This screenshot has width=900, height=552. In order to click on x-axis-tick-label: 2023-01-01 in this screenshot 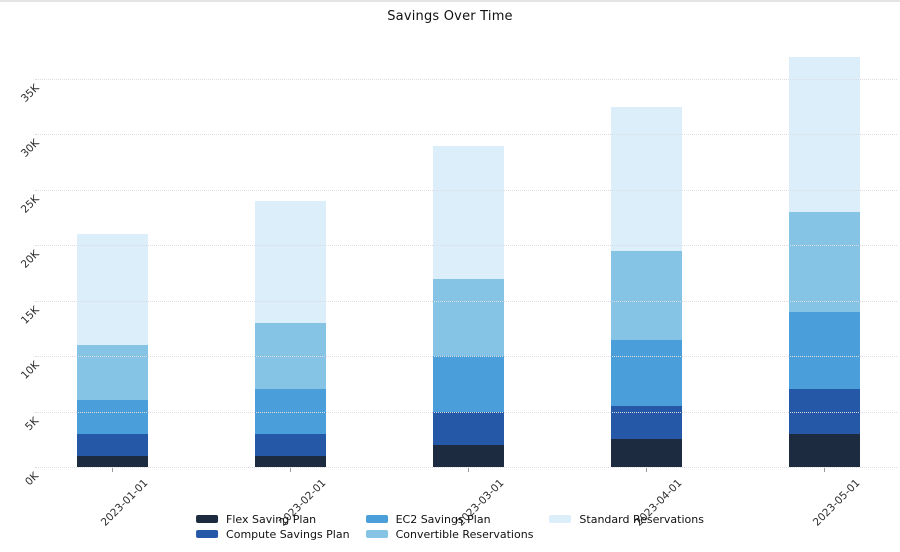, I will do `click(124, 503)`.